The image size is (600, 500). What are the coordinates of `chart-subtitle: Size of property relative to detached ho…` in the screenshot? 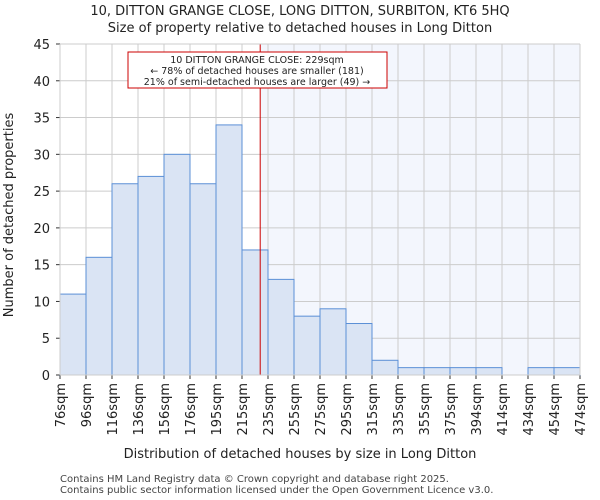 It's located at (300, 28).